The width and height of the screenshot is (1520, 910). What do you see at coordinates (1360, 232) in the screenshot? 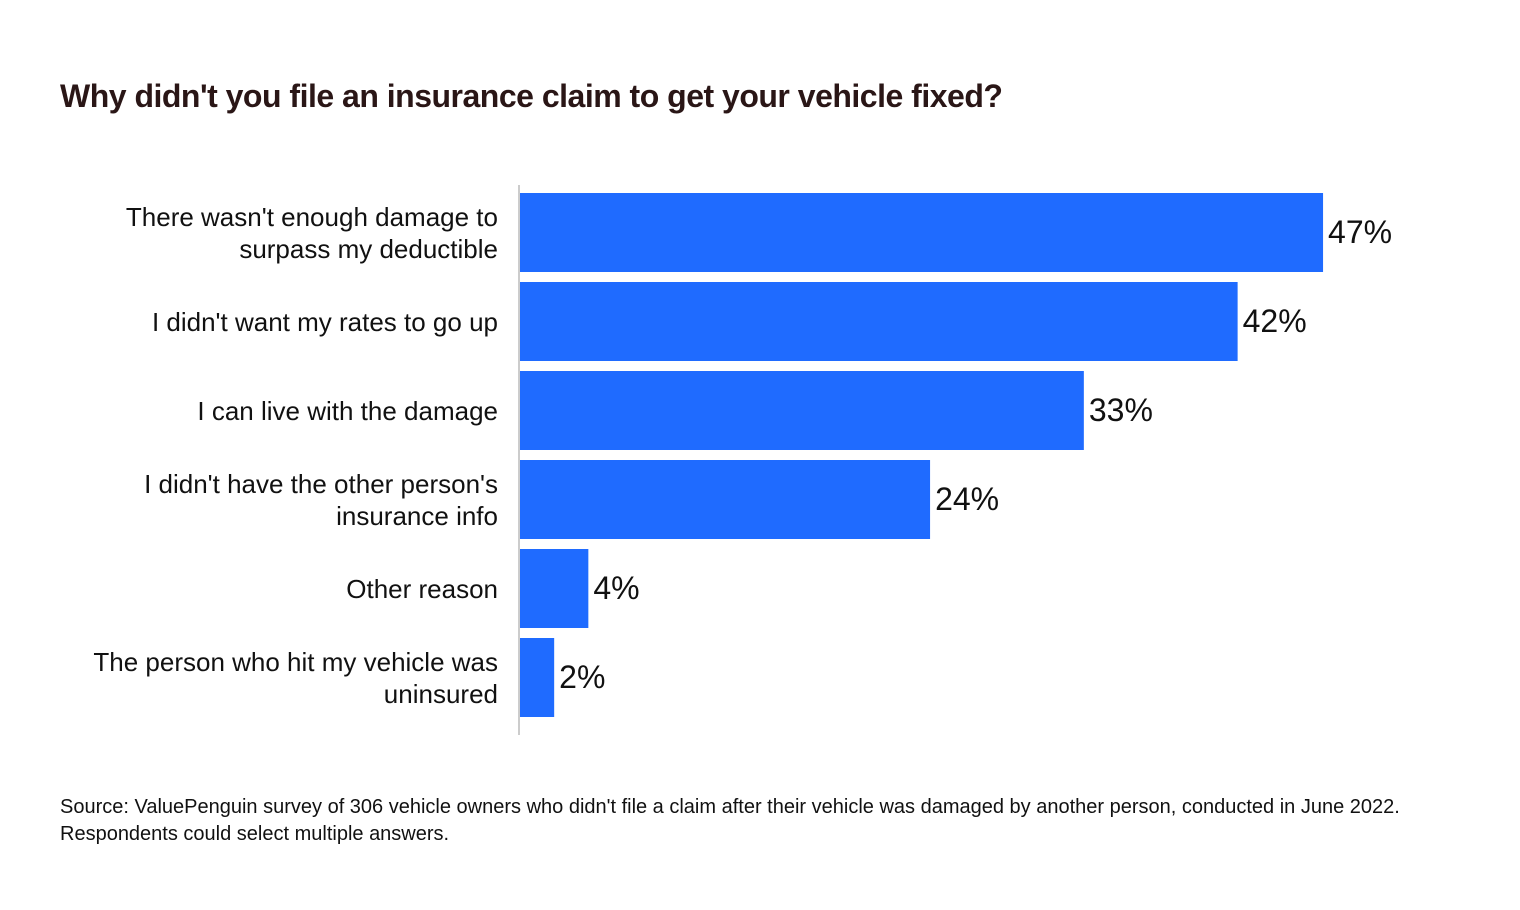
I see `value-label: 47%` at bounding box center [1360, 232].